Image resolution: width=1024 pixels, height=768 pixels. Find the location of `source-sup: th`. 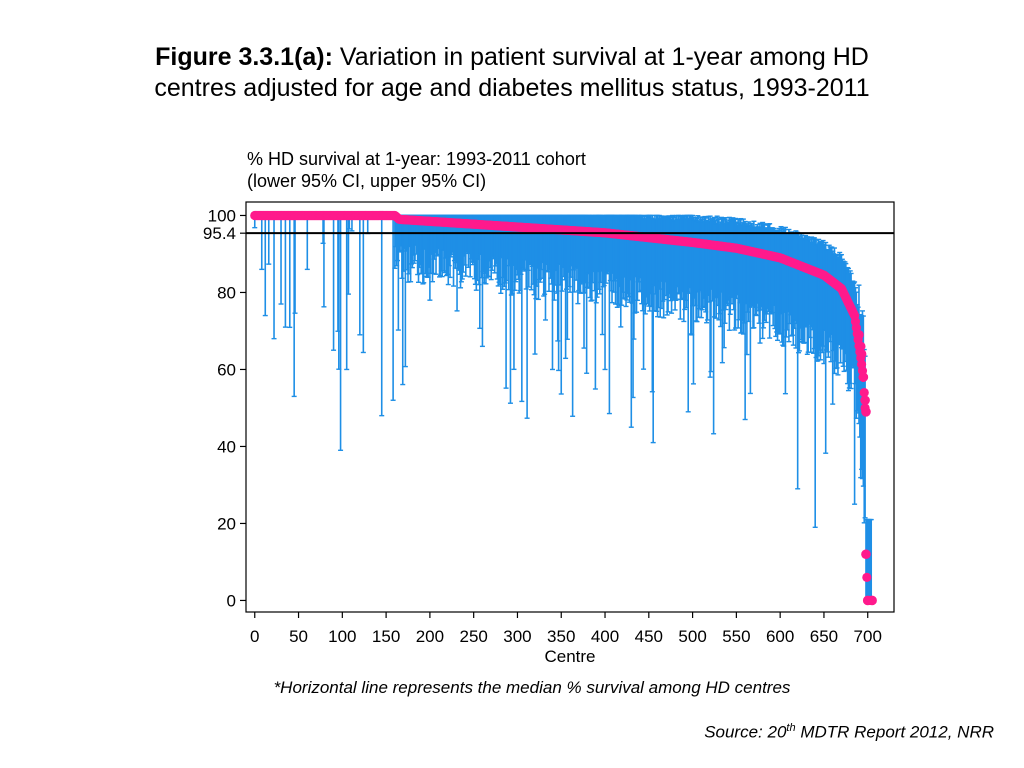

source-sup: th is located at coordinates (791, 728).